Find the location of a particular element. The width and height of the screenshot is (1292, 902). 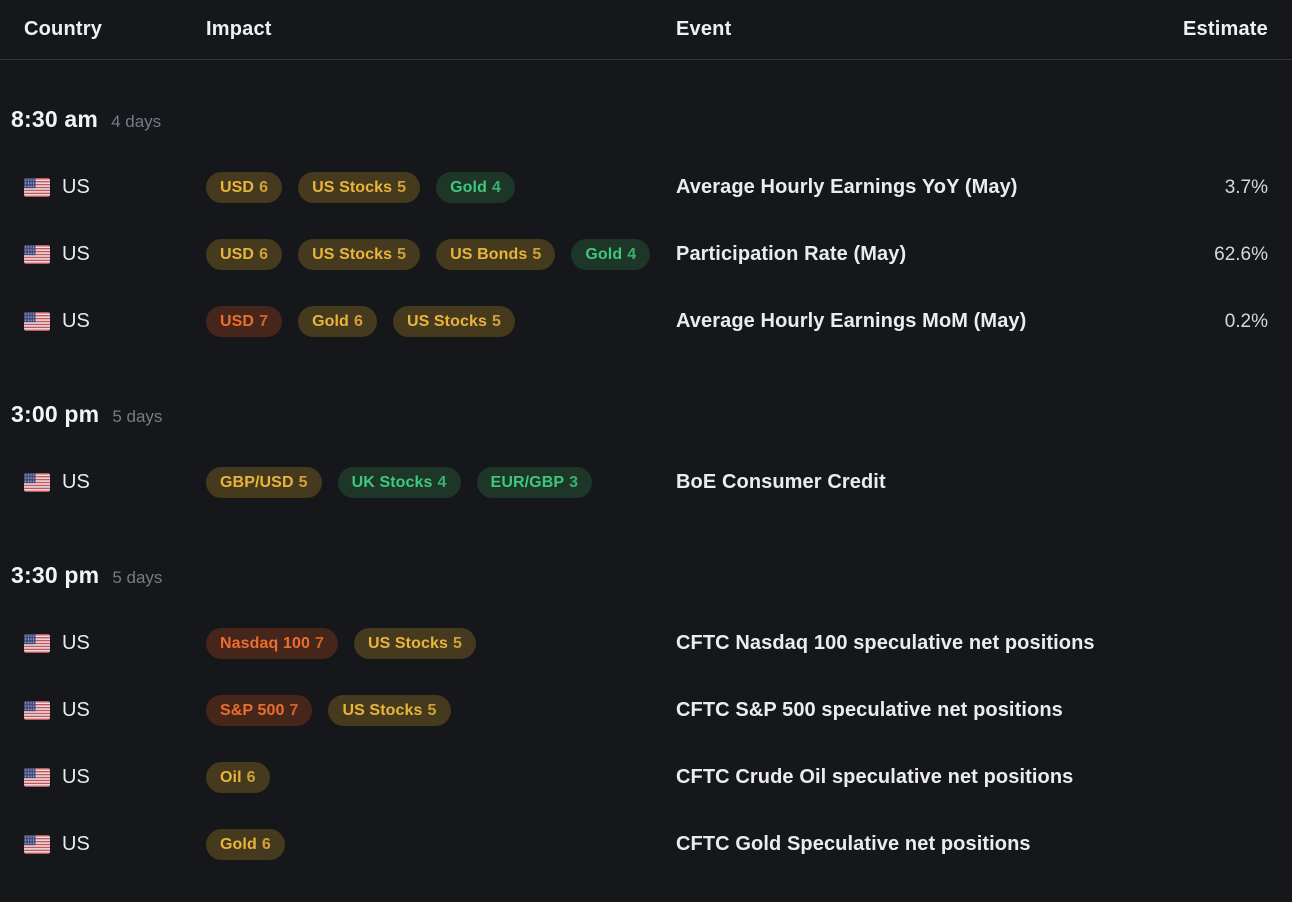

impact-badges: USD 7 Gold 6 US Stocks 5 is located at coordinates (441, 321).